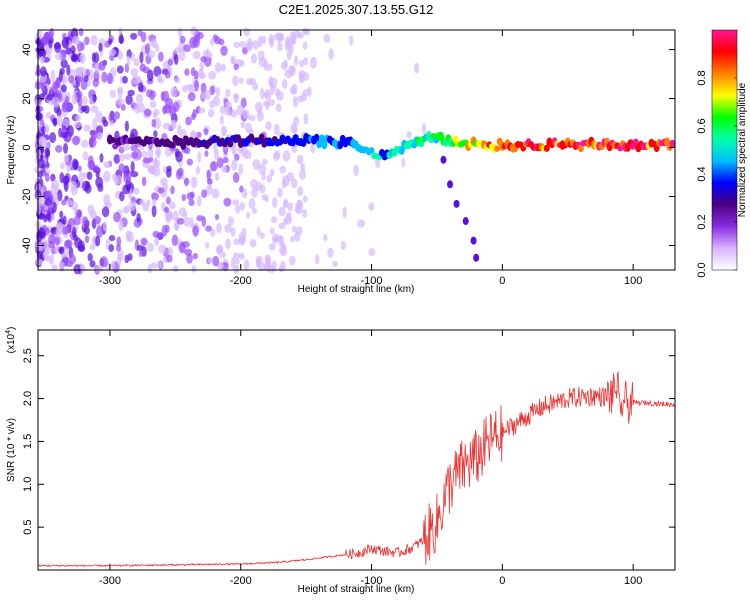 The height and width of the screenshot is (600, 750). What do you see at coordinates (372, 581) in the screenshot?
I see `x-tick-label: -100` at bounding box center [372, 581].